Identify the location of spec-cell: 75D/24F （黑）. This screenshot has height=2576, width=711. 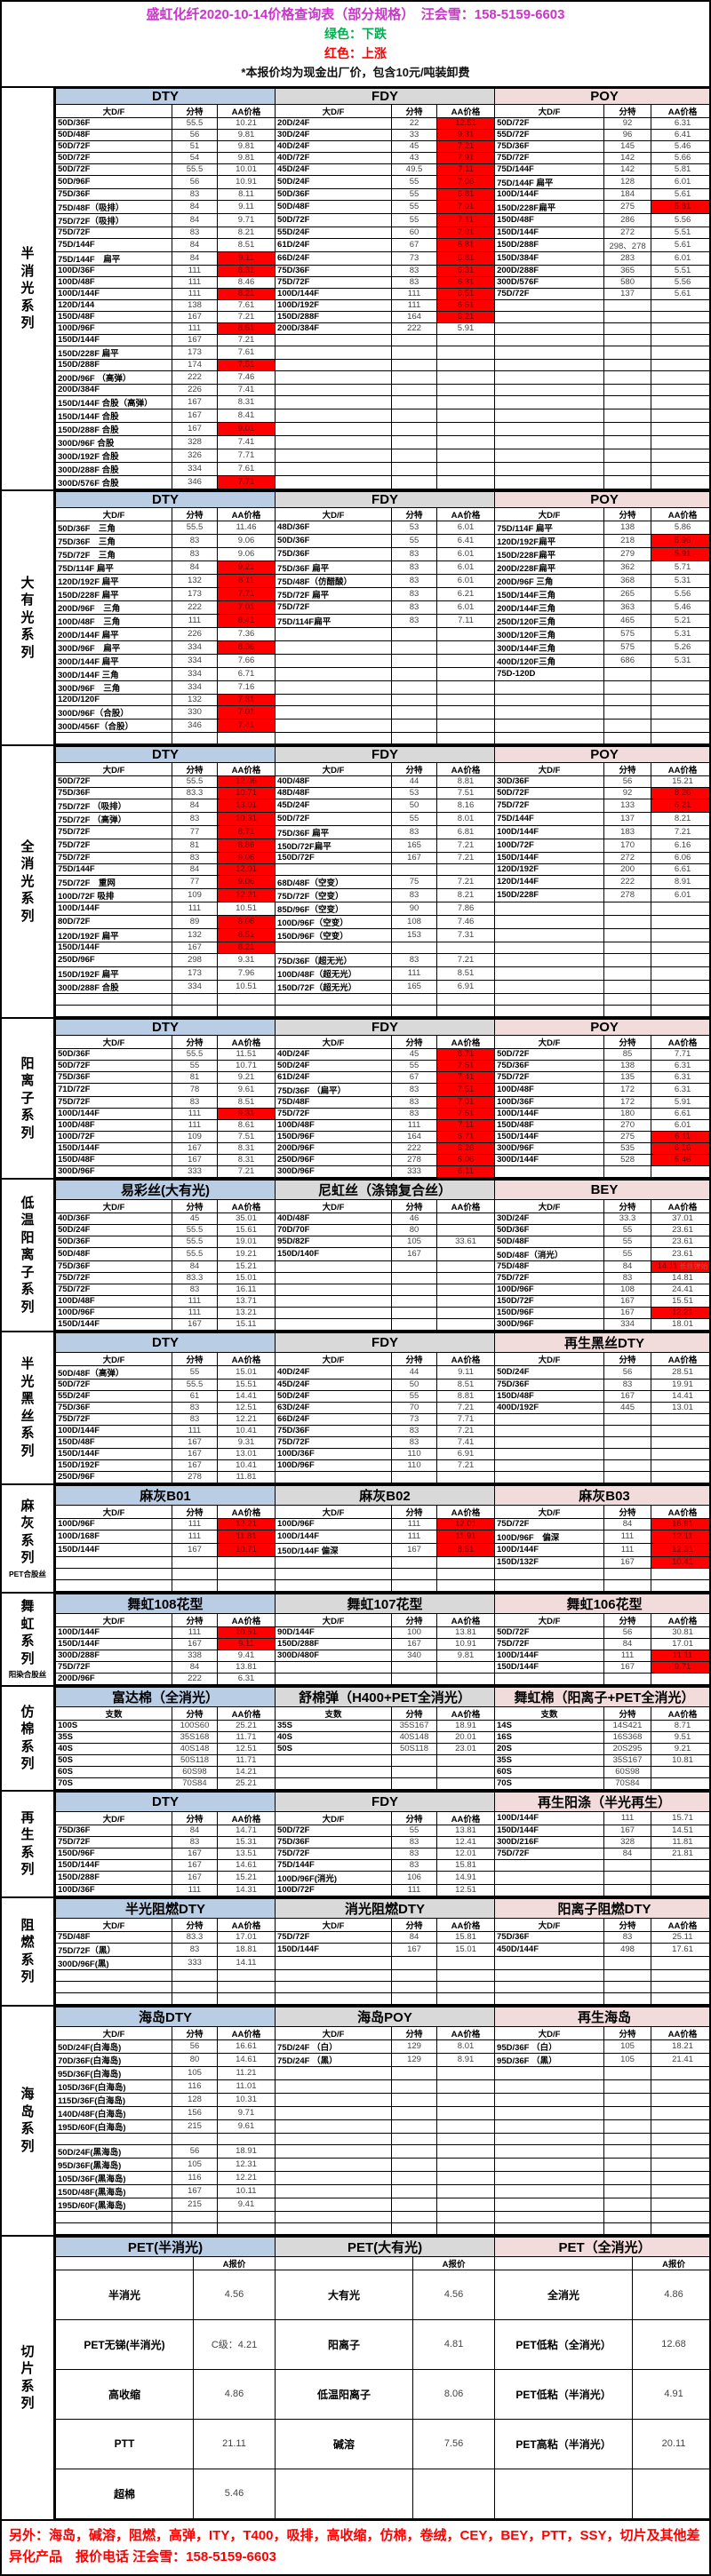
(333, 2059).